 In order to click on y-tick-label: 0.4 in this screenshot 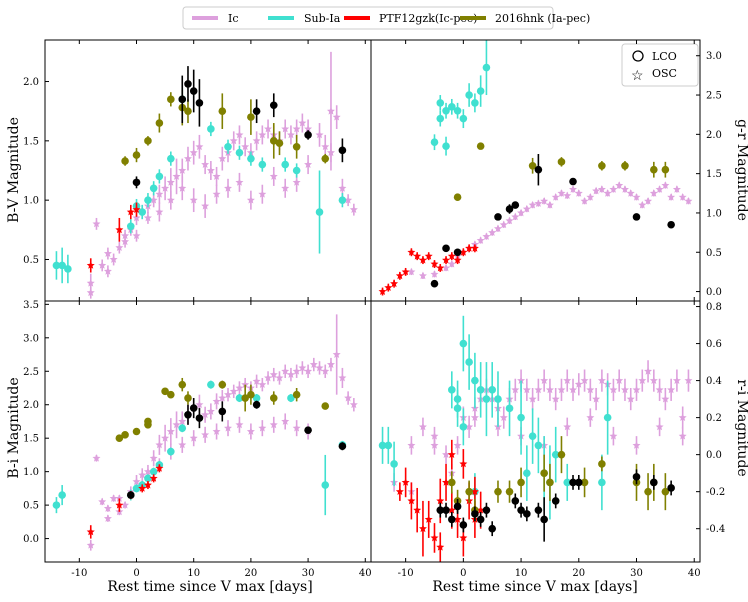, I will do `click(714, 381)`.